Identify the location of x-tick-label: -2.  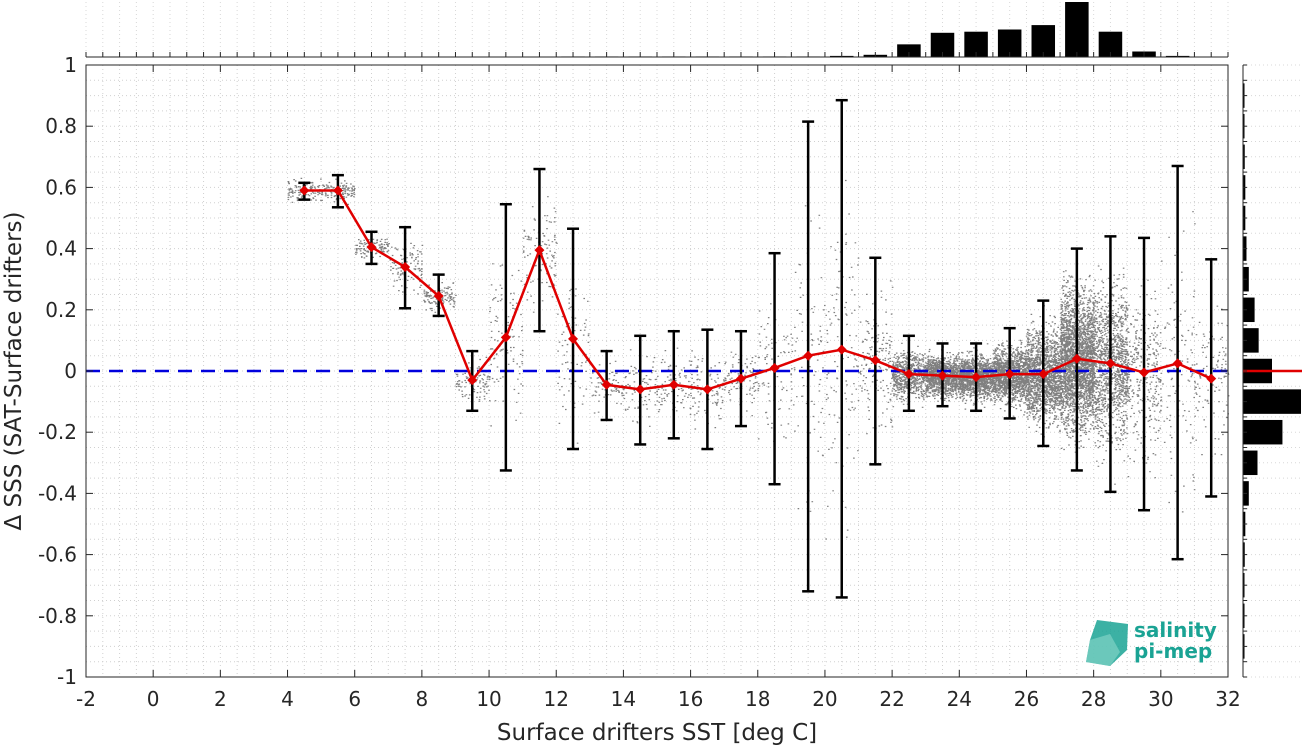
(86, 699).